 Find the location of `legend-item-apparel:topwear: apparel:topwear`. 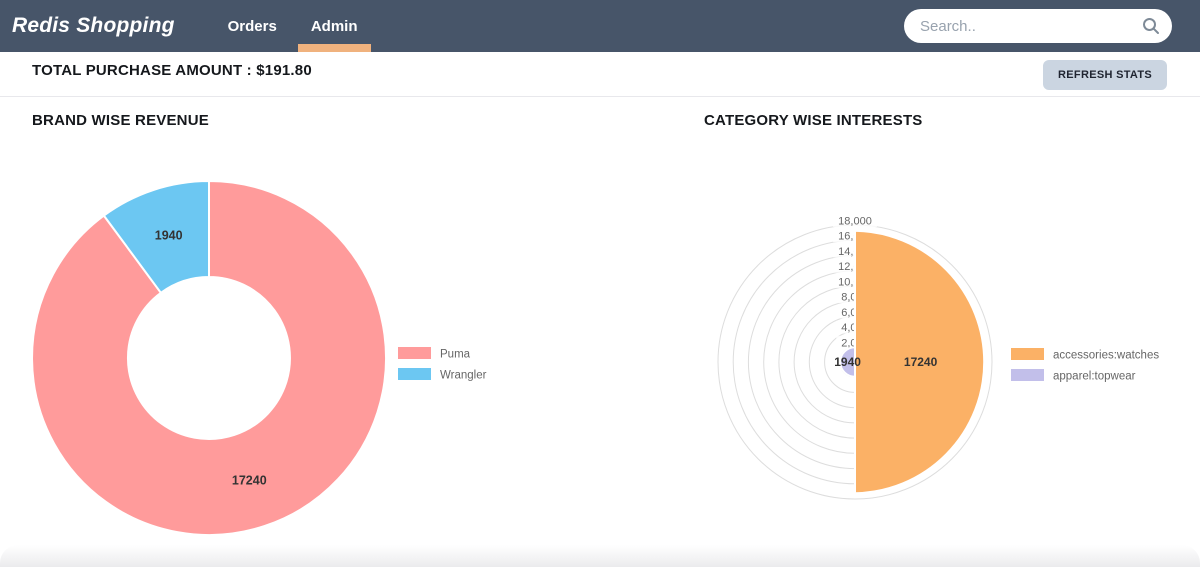

legend-item-apparel:topwear: apparel:topwear is located at coordinates (1073, 376).